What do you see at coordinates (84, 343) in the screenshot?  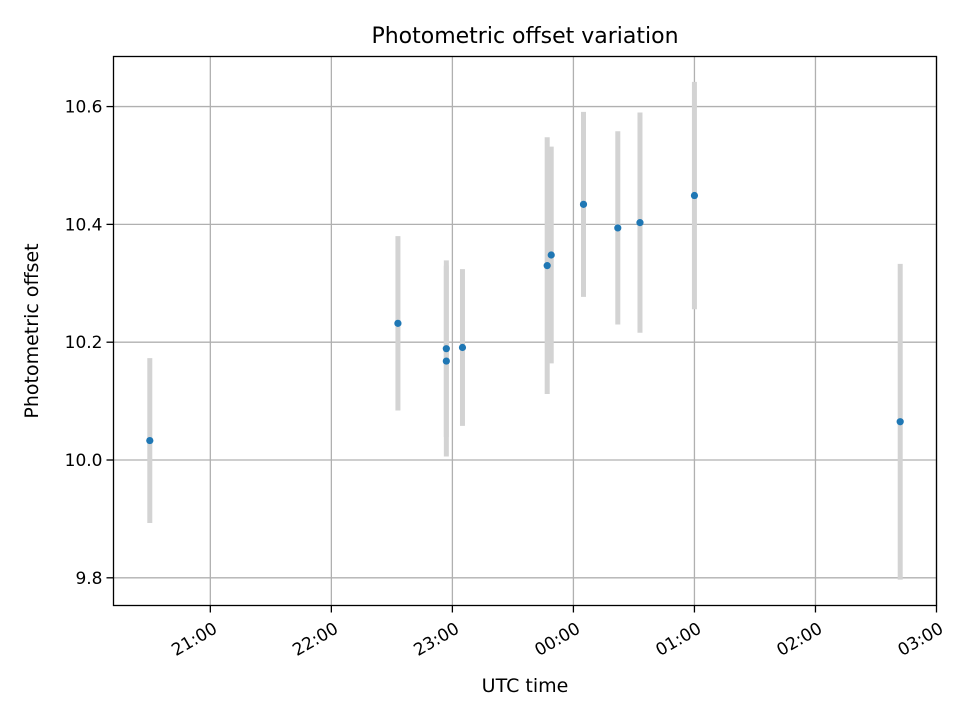 I see `y-tick-label: 10.2` at bounding box center [84, 343].